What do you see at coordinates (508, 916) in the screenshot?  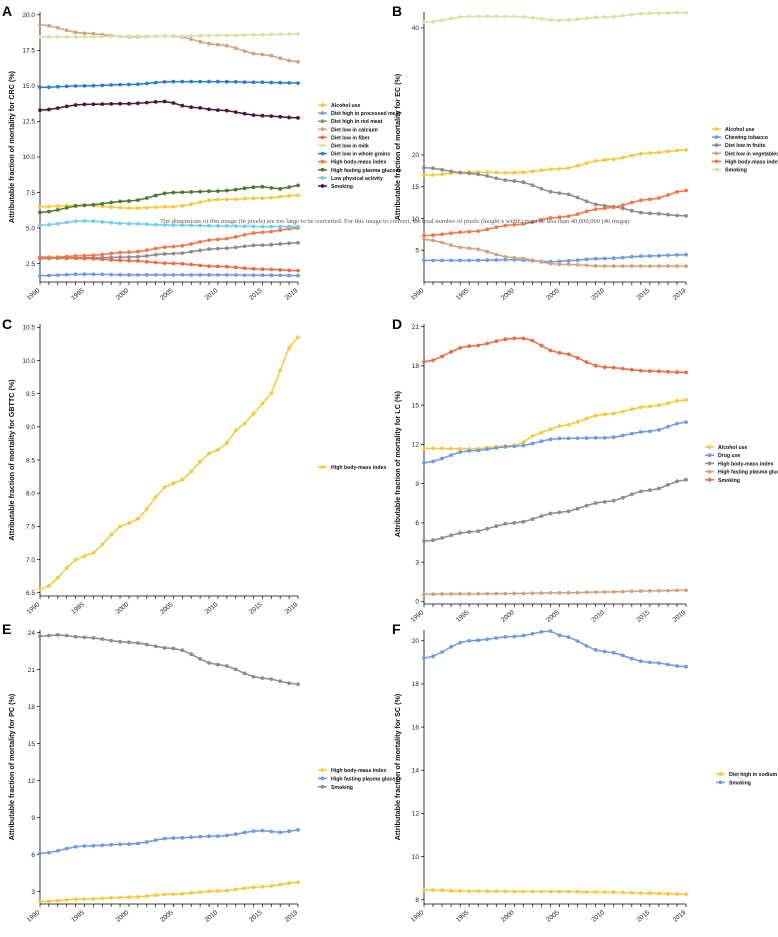 I see `x-tick-label: 2000` at bounding box center [508, 916].